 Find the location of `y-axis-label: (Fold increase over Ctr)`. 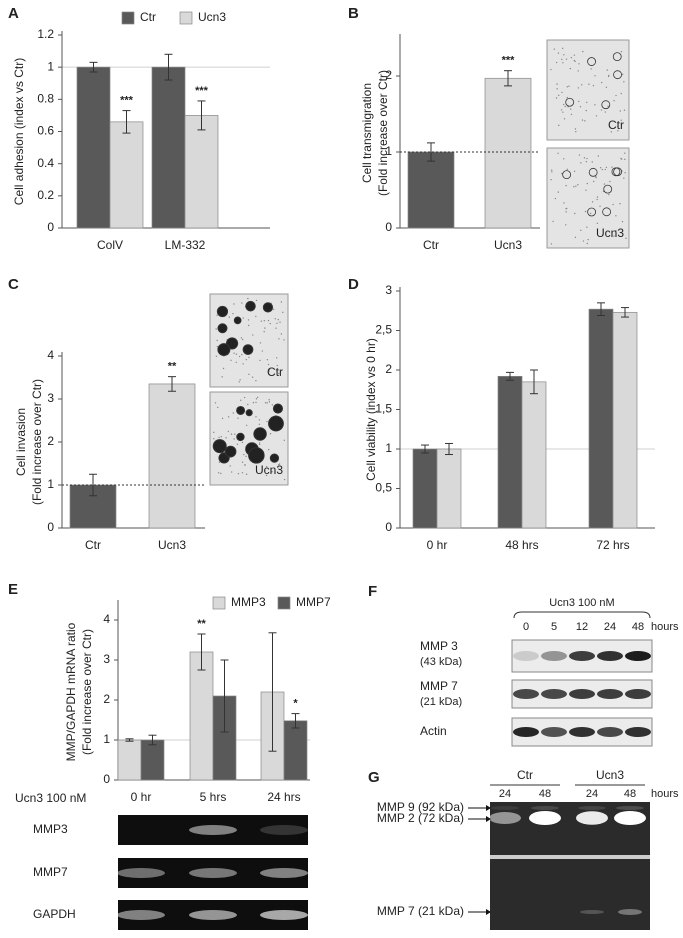

y-axis-label: (Fold increase over Ctr) is located at coordinates (87, 692).